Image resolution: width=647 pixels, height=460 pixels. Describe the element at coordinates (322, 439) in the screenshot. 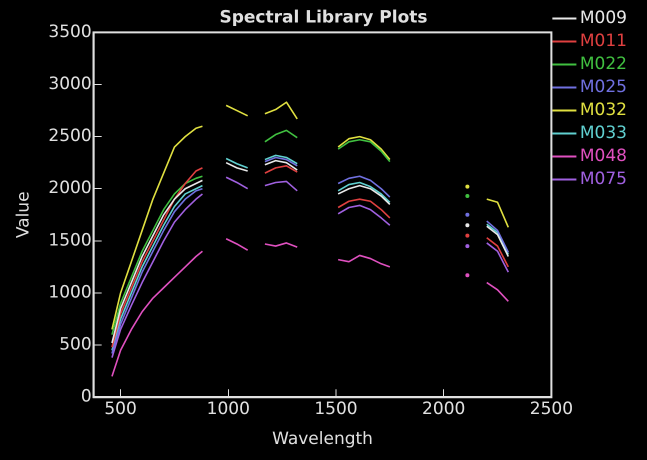

I see `x-axis-title: Wavelength` at that location.